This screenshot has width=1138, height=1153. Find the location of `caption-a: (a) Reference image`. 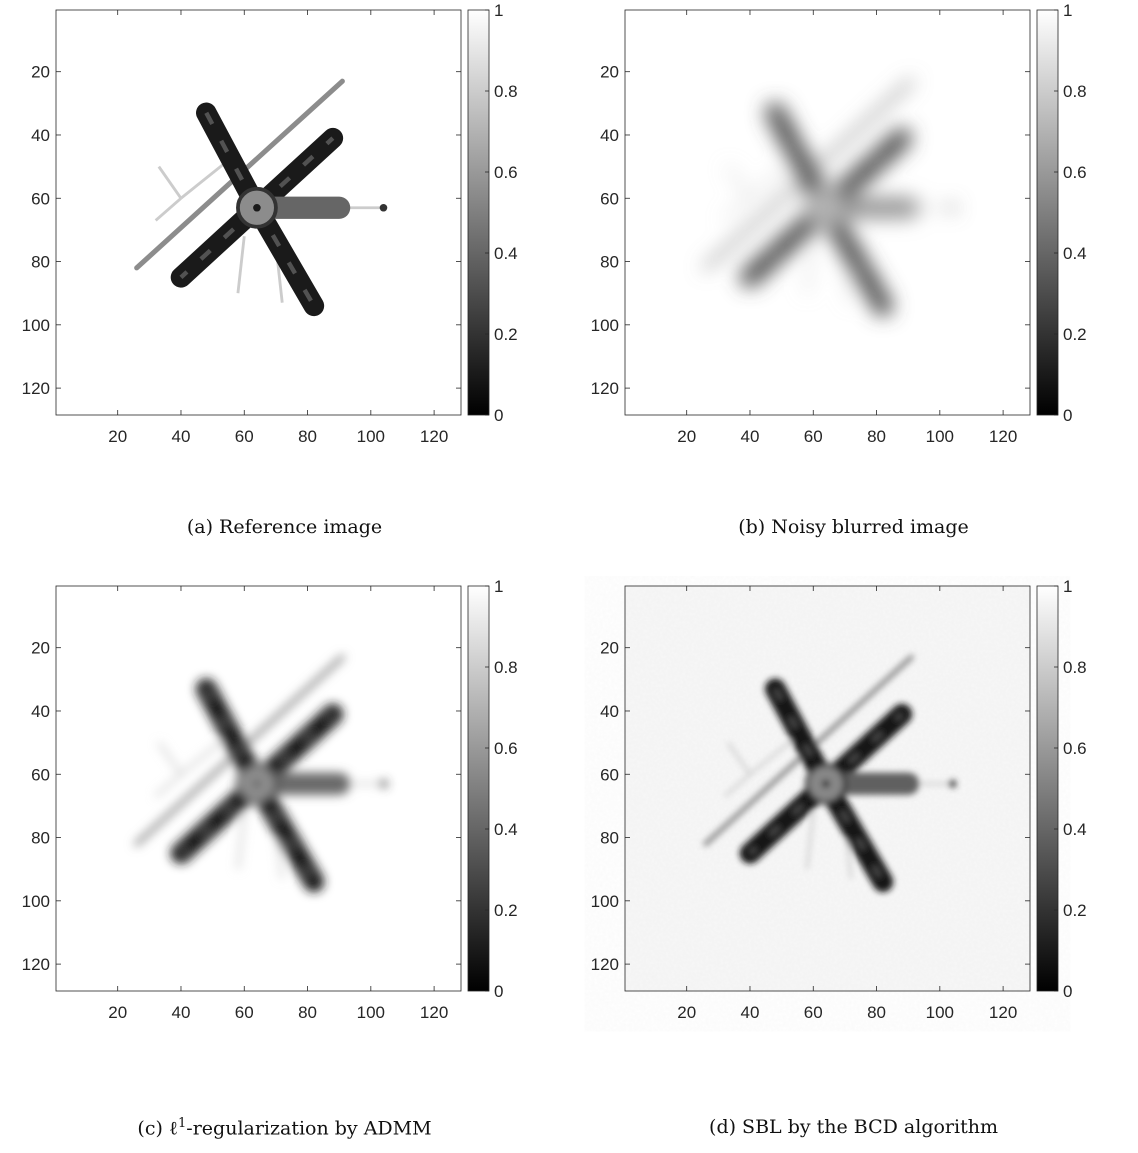

caption-a: (a) Reference image is located at coordinates (284, 527).